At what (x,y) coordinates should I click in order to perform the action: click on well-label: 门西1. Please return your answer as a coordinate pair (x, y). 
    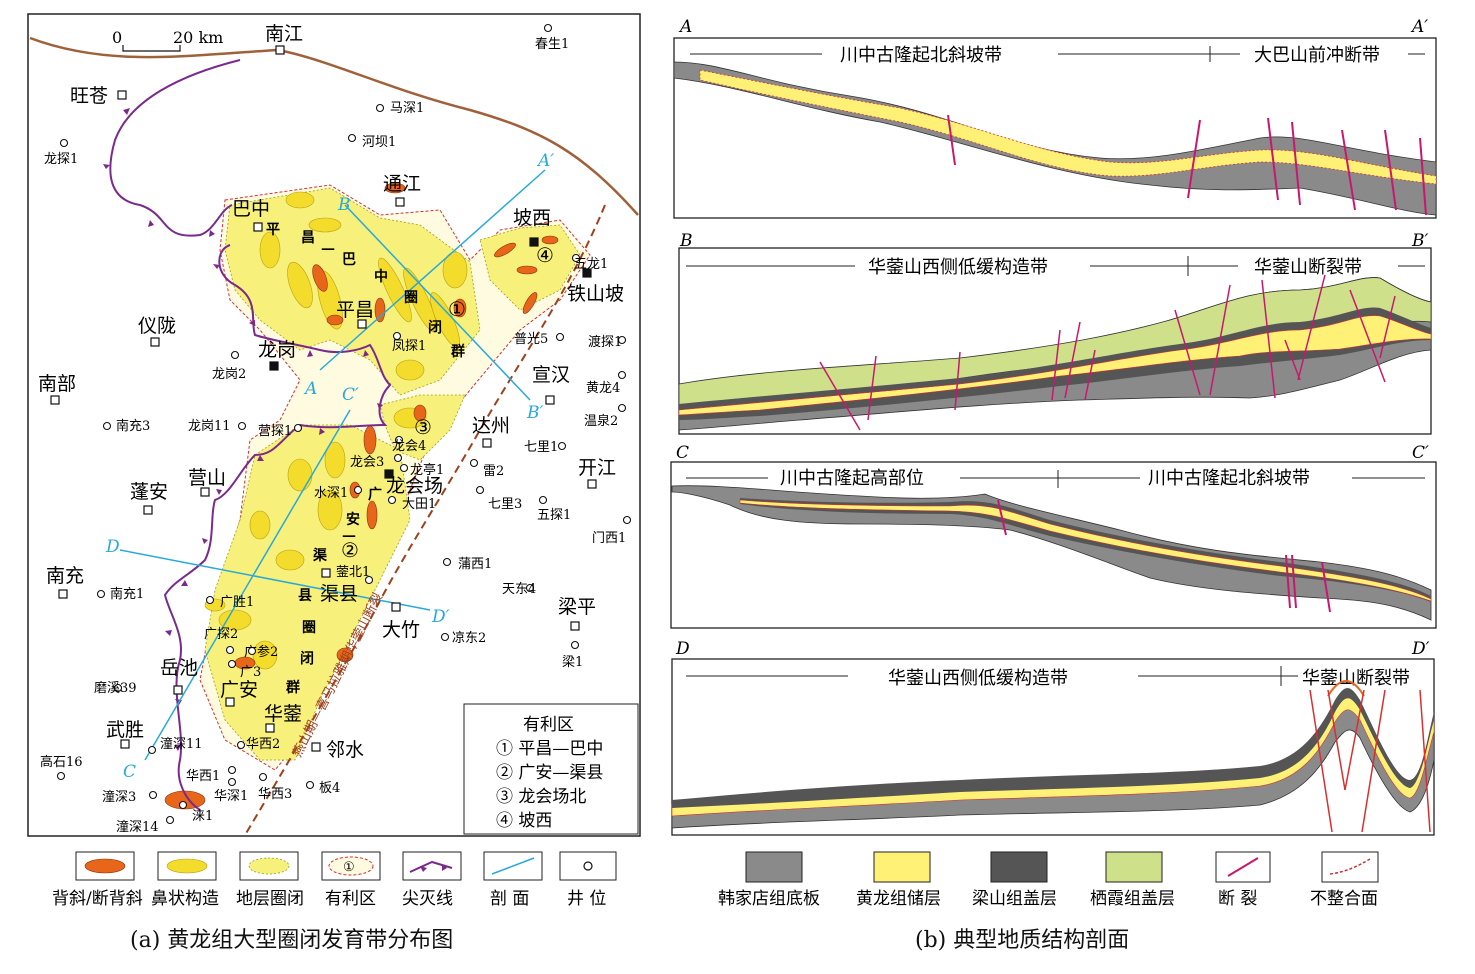
    Looking at the image, I should click on (609, 538).